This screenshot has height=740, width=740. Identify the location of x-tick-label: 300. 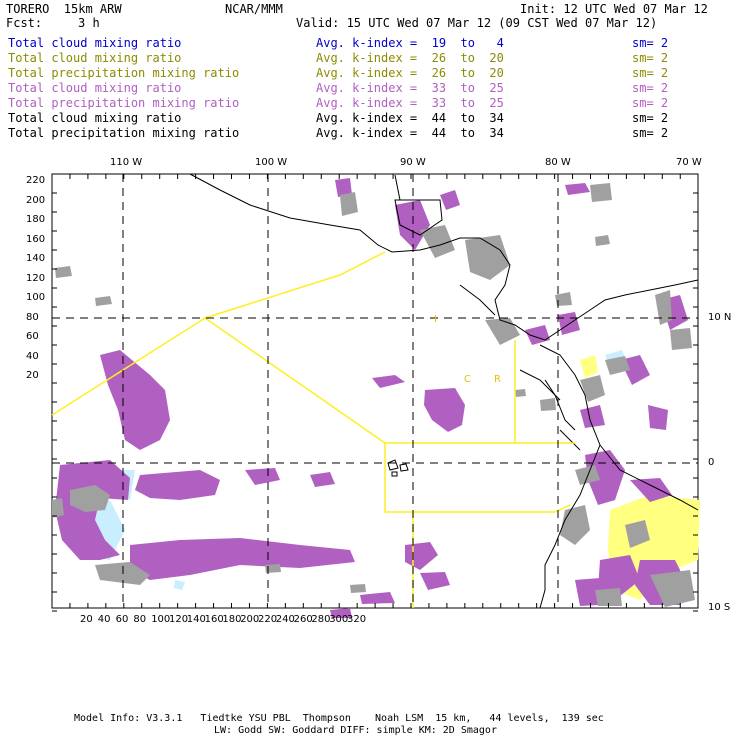
(339, 619).